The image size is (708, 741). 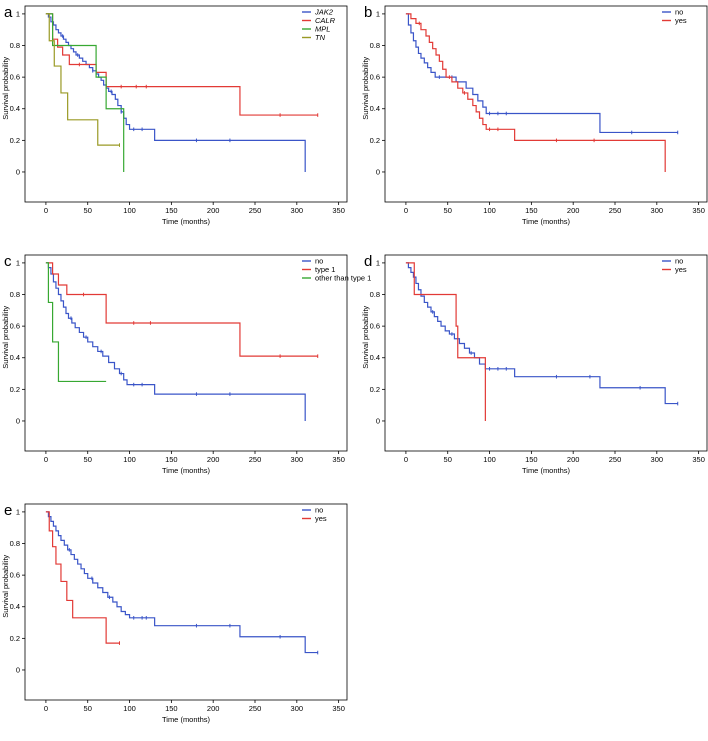 I want to click on legend-label: JAK2, so click(x=324, y=12).